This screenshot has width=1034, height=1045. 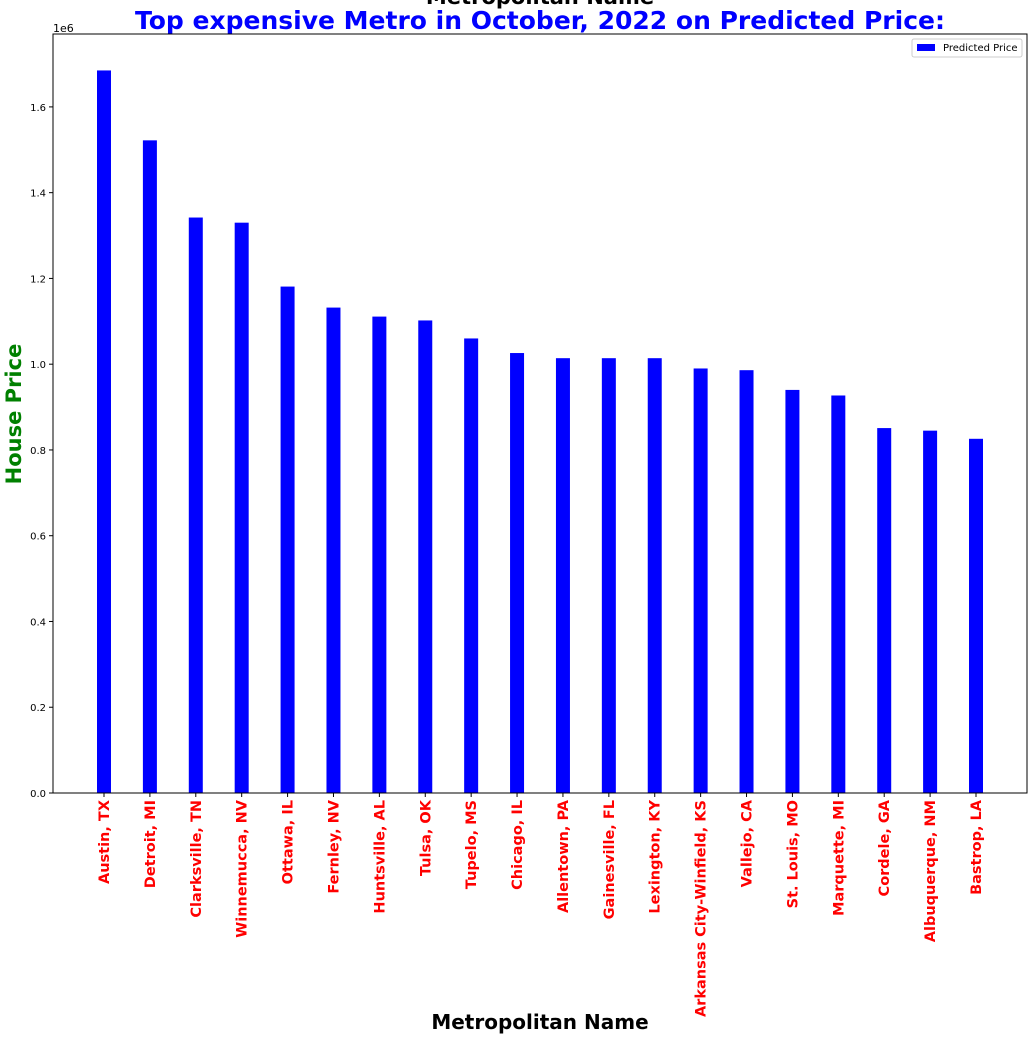 I want to click on y-tick-label: 0.2, so click(x=38, y=708).